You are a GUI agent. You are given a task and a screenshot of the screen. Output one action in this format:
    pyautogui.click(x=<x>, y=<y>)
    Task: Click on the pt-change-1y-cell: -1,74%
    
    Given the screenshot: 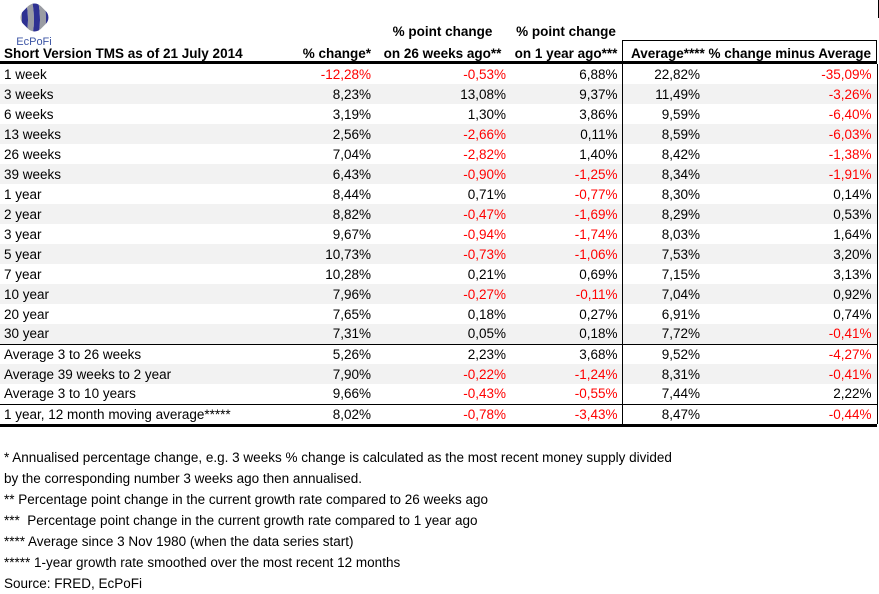 What is the action you would take?
    pyautogui.click(x=596, y=234)
    